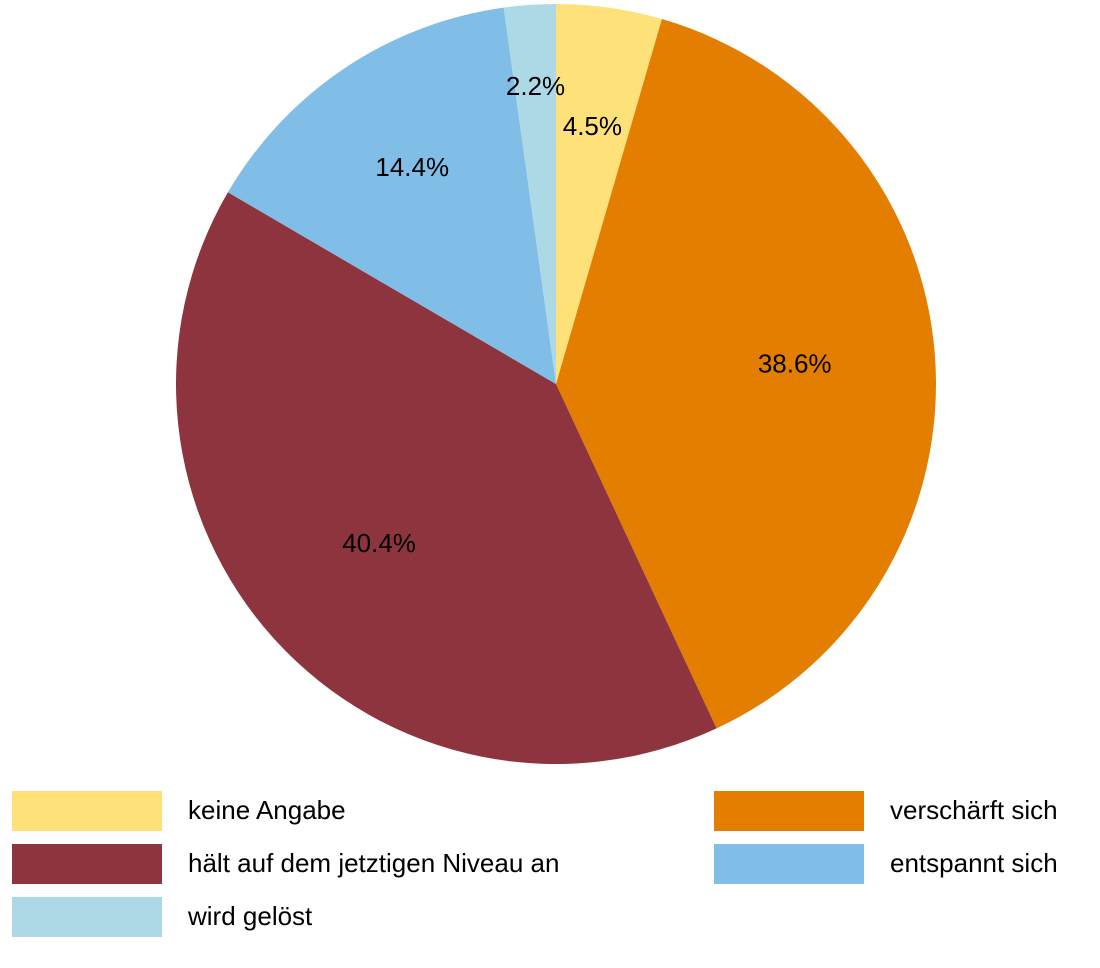 The width and height of the screenshot is (1100, 968). Describe the element at coordinates (974, 810) in the screenshot. I see `legend-label: verschärft sich` at that location.